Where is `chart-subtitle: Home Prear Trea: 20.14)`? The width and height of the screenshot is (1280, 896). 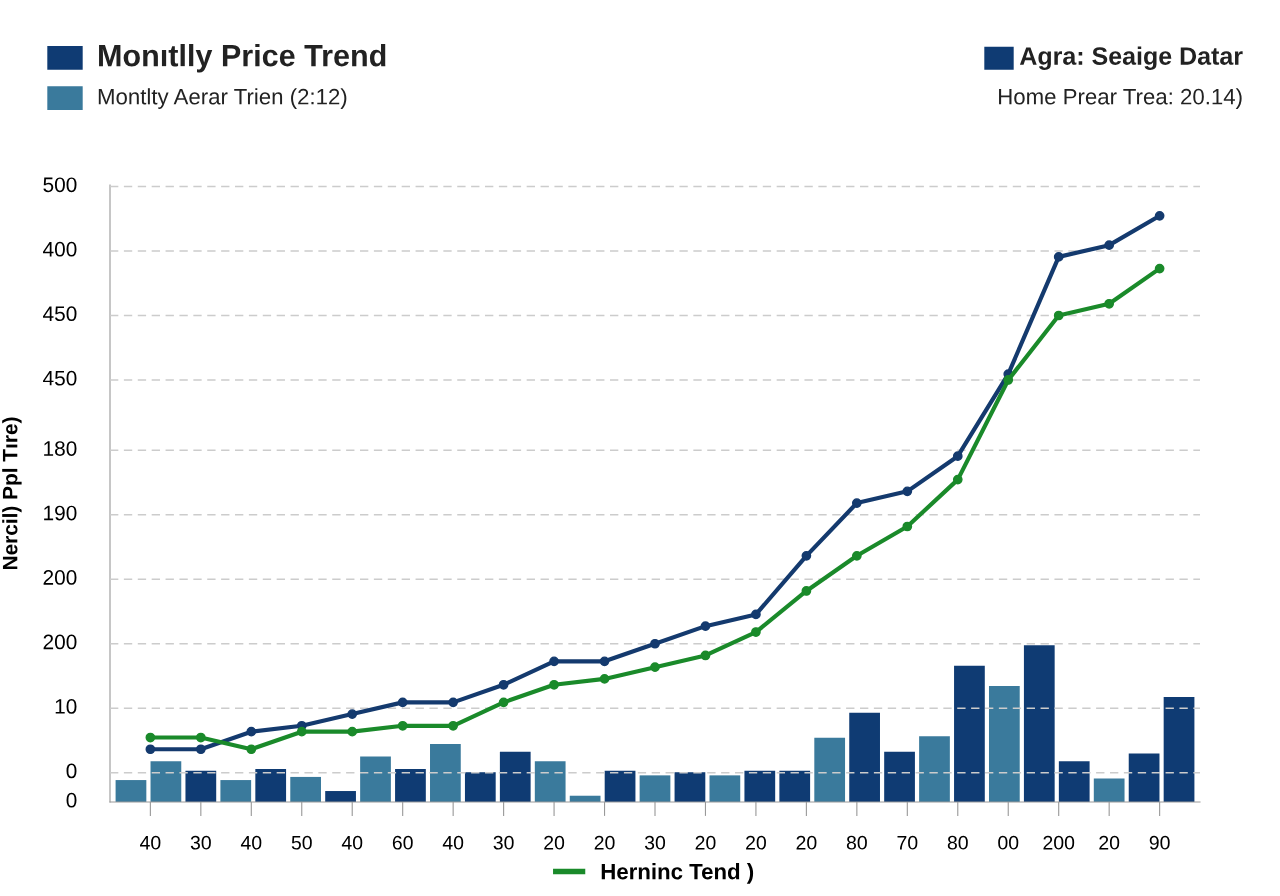 chart-subtitle: Home Prear Trea: 20.14) is located at coordinates (1120, 98).